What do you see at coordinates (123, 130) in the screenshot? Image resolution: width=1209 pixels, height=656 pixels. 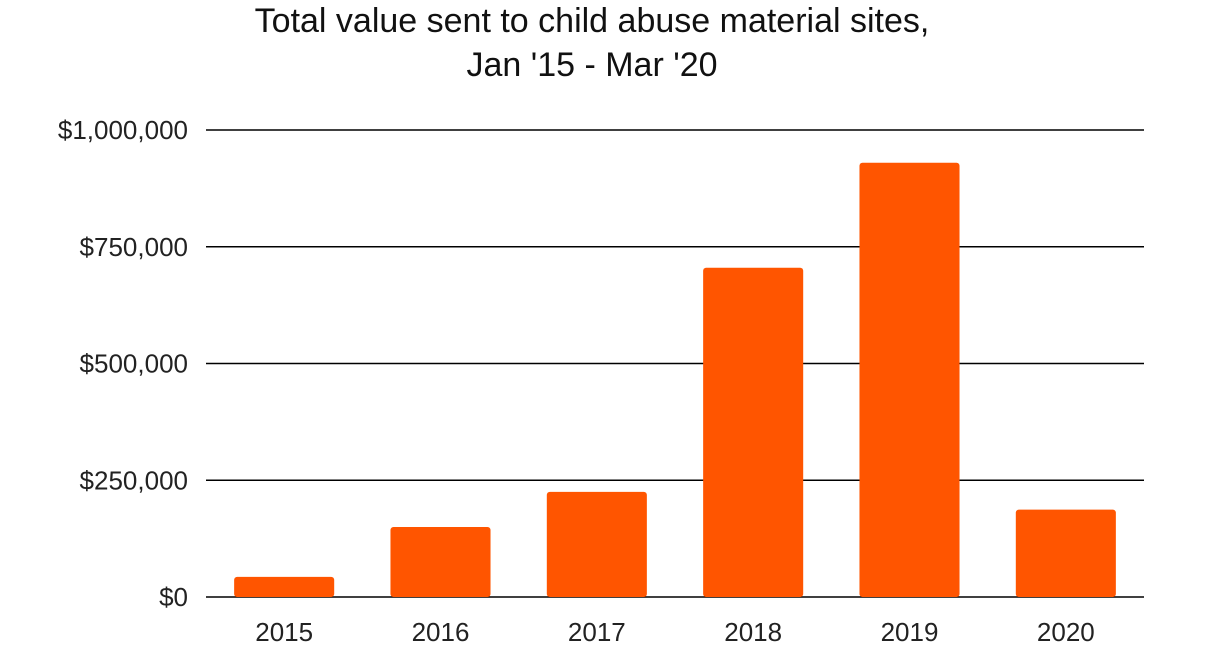 I see `y-tick-label: $1,000,000` at bounding box center [123, 130].